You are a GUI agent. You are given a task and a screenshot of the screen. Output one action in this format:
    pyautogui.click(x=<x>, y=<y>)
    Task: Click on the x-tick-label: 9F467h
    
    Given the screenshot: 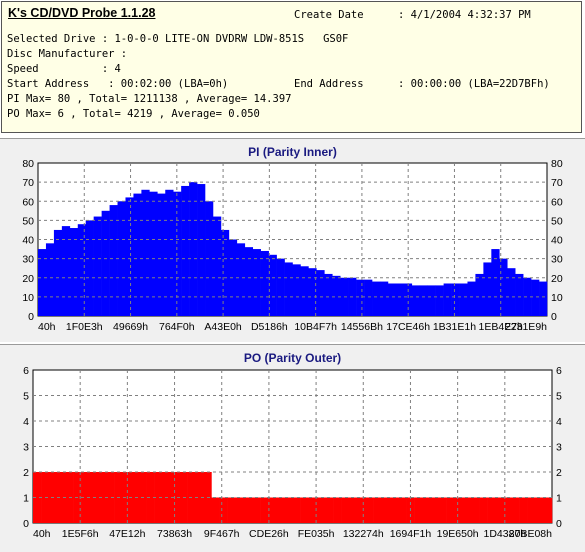 What is the action you would take?
    pyautogui.click(x=222, y=534)
    